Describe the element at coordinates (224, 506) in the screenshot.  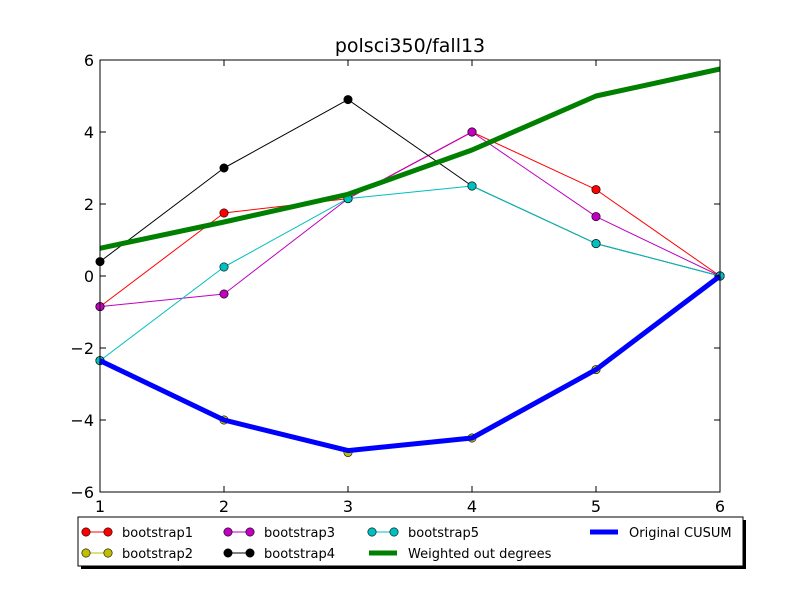
I see `x-tick-label: 2` at that location.